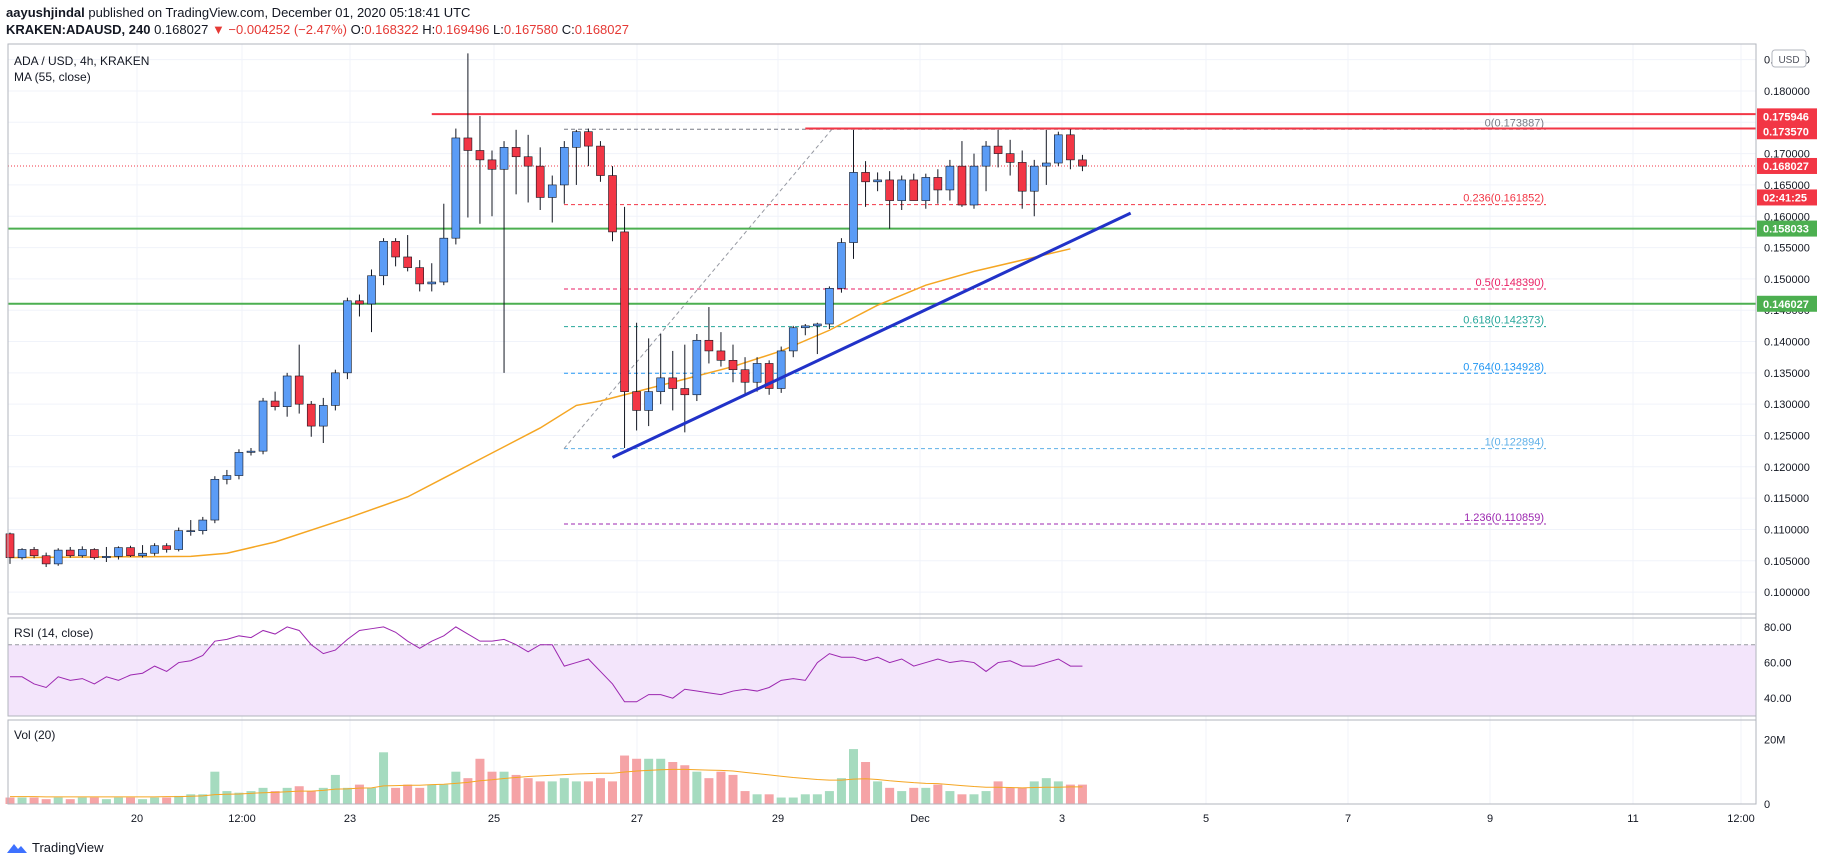  I want to click on legend-rsi: RSI (14, close), so click(53, 633).